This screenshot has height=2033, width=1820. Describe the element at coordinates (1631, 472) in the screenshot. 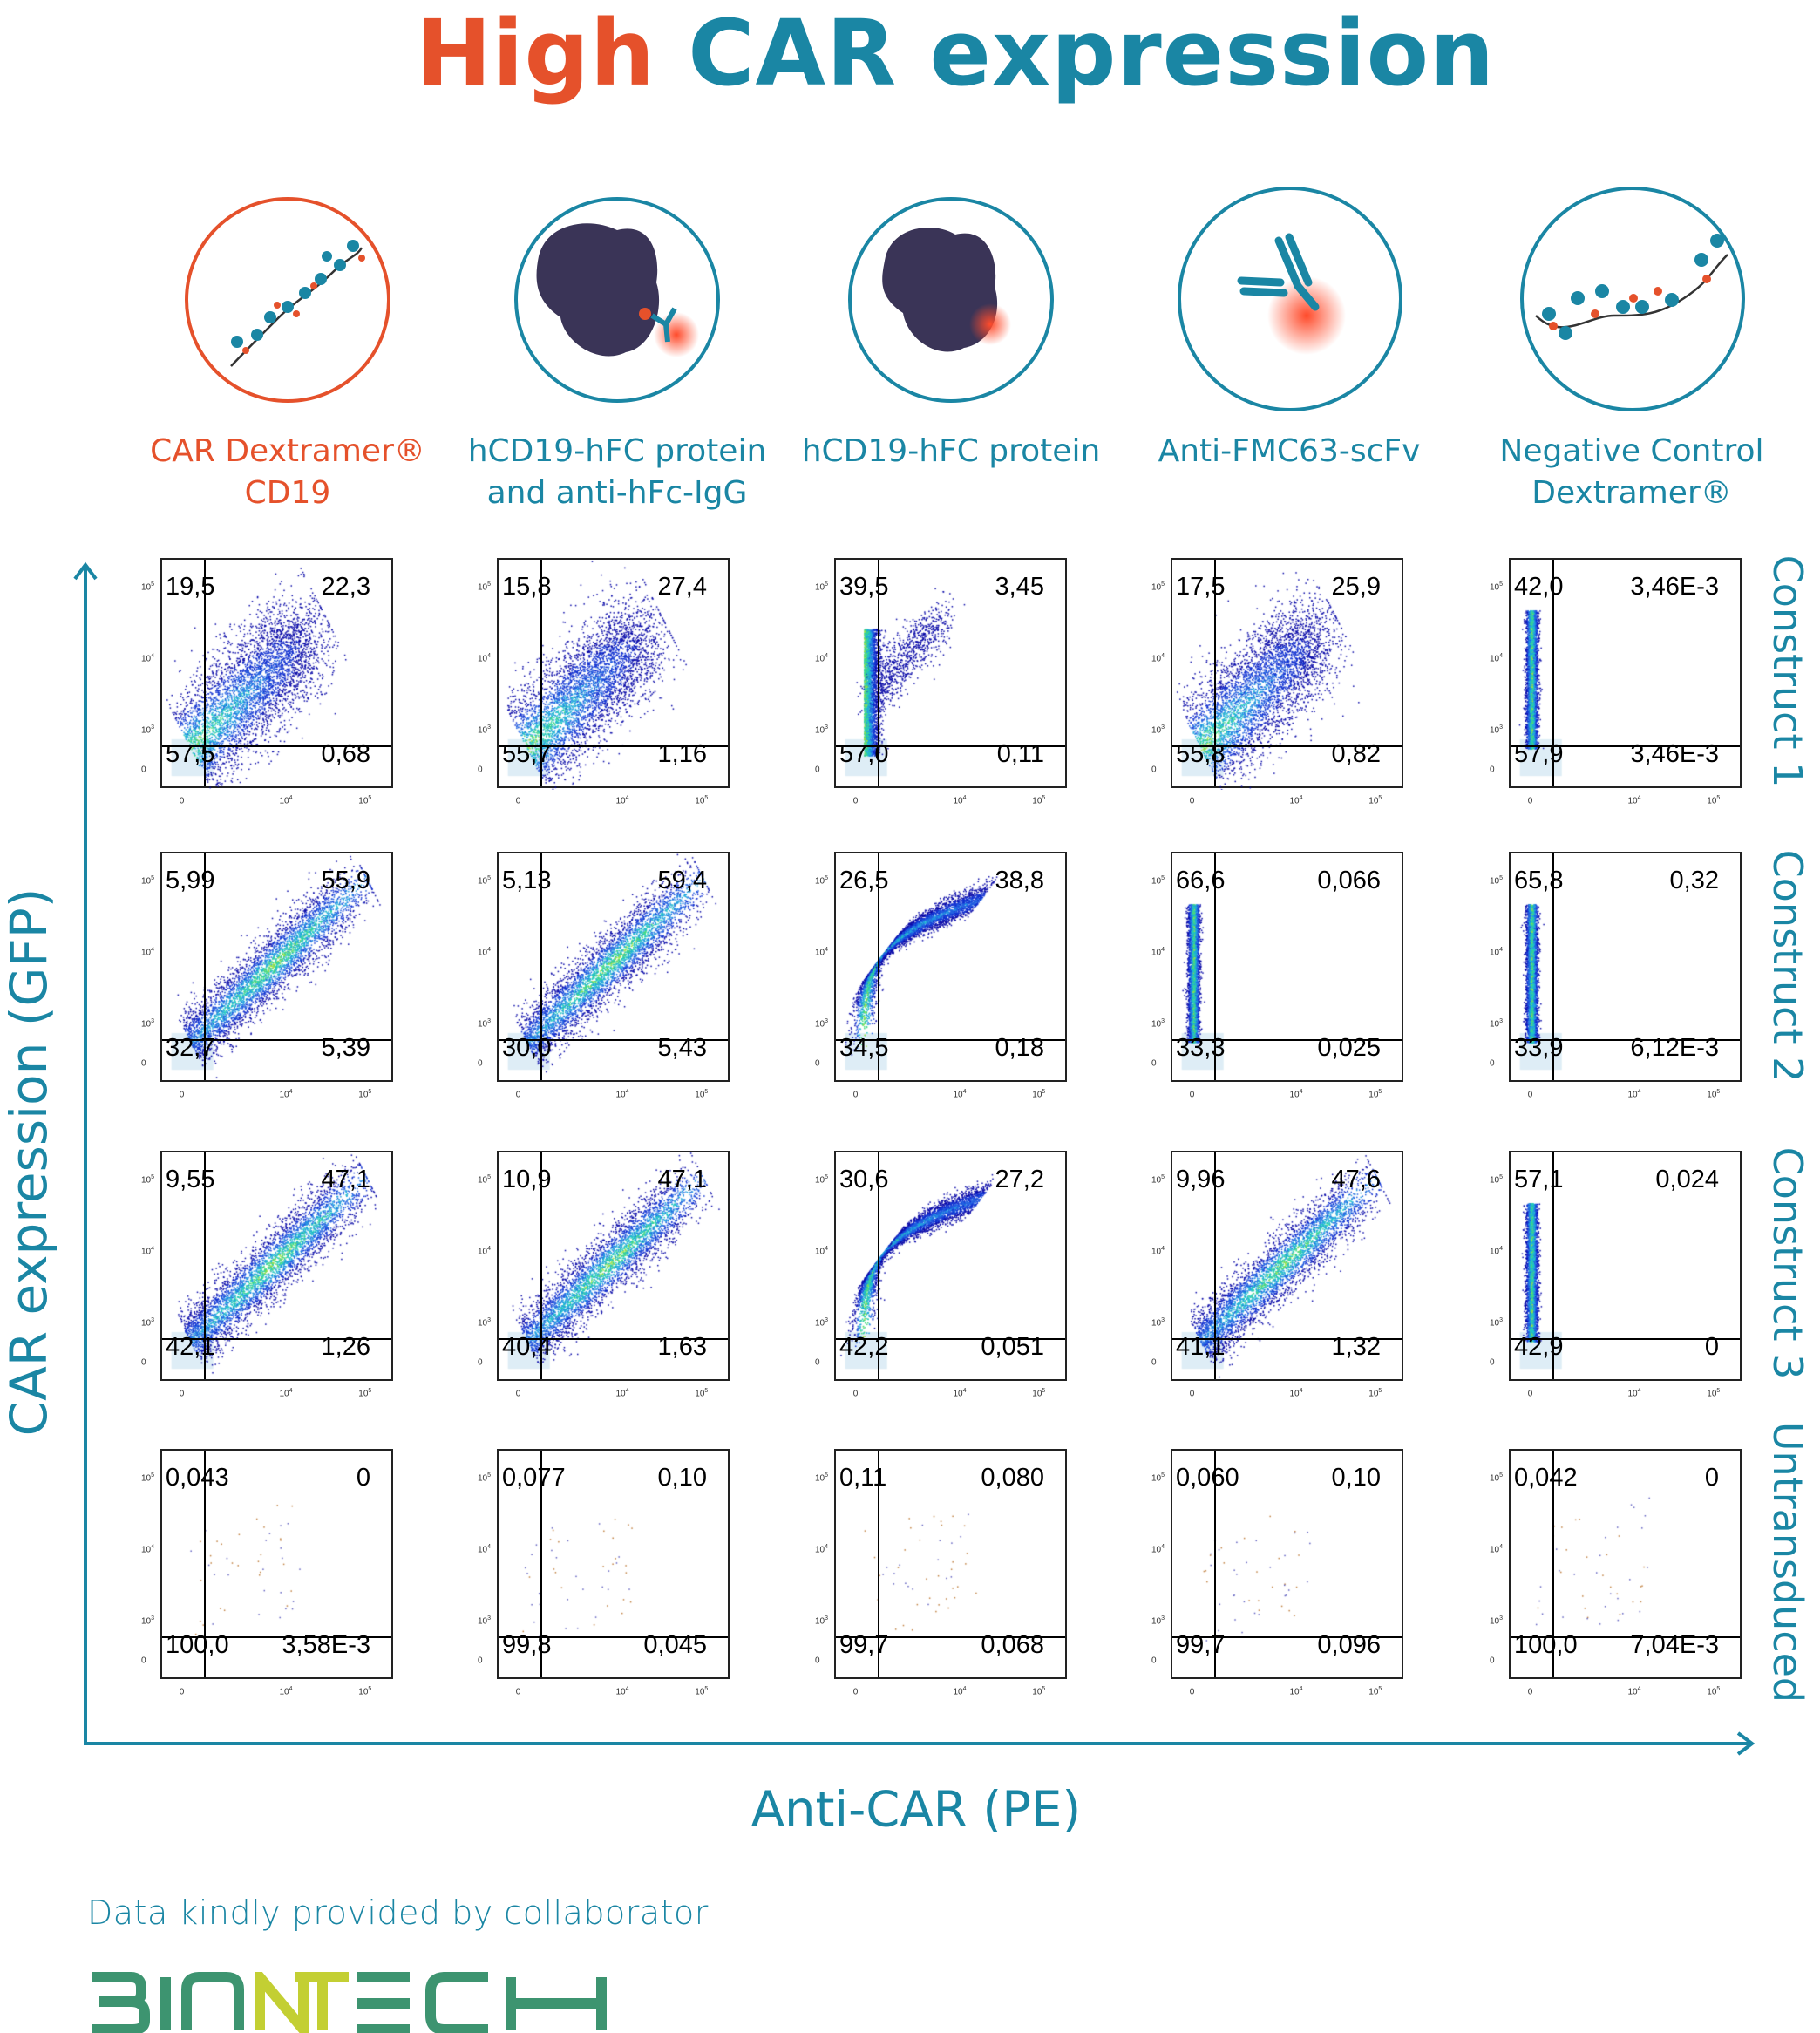

I see `column-label: Negative Control Dextramer®` at that location.